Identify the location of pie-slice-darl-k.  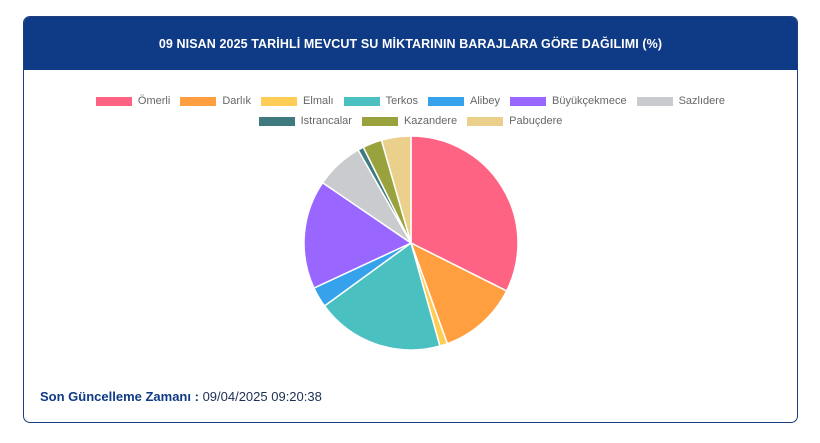
(458, 293).